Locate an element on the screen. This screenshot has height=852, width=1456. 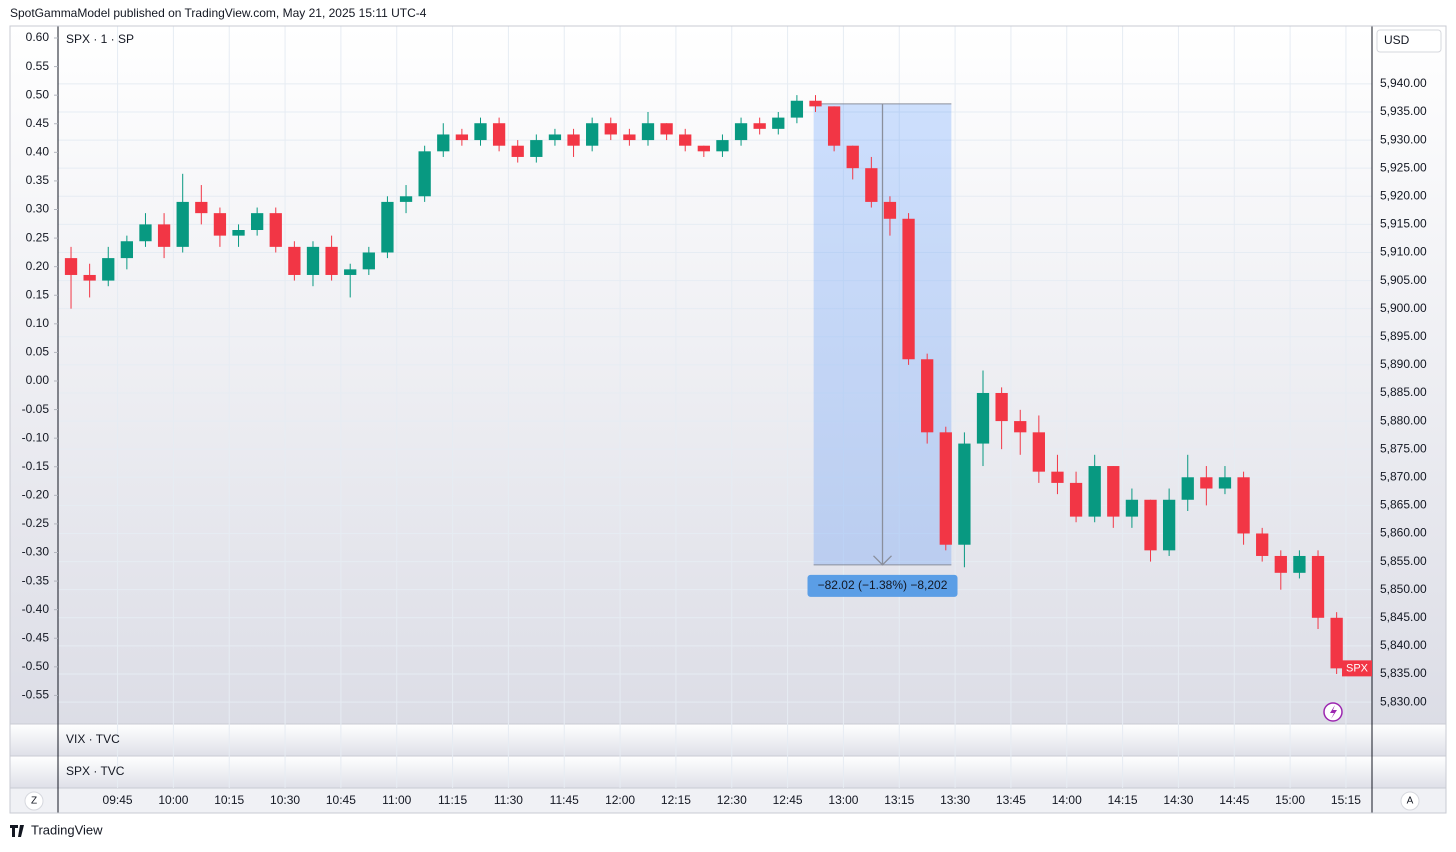
y-tick-label: 5,885.00 is located at coordinates (1403, 392).